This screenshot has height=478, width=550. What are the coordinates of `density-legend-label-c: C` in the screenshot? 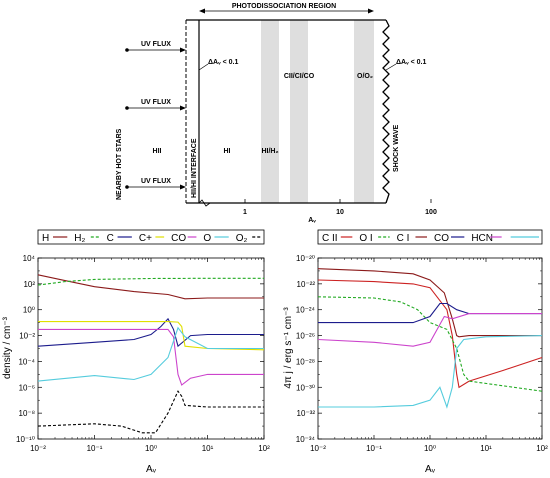 It's located at (110, 238).